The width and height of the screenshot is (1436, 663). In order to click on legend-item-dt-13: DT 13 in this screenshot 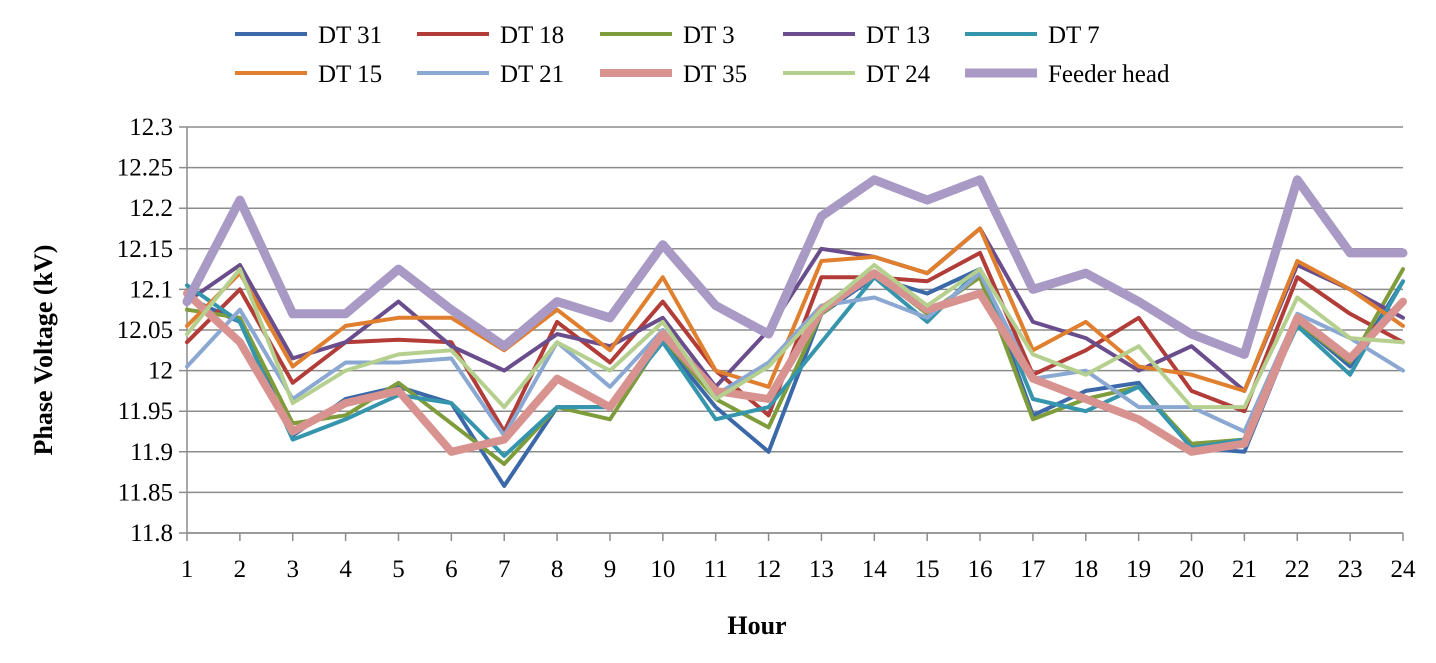, I will do `click(856, 35)`.